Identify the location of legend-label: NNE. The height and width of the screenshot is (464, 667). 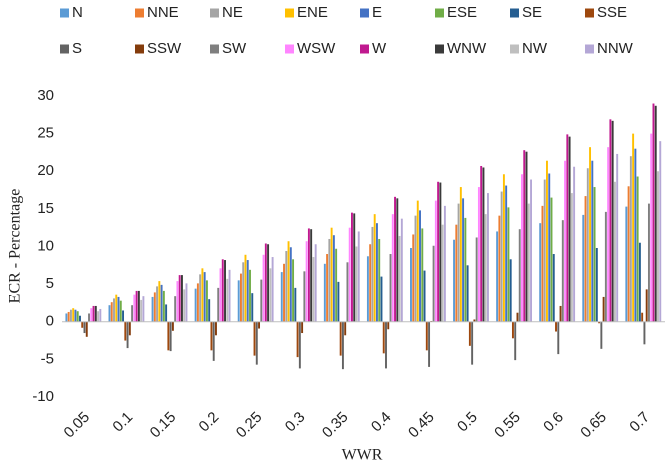
(163, 12).